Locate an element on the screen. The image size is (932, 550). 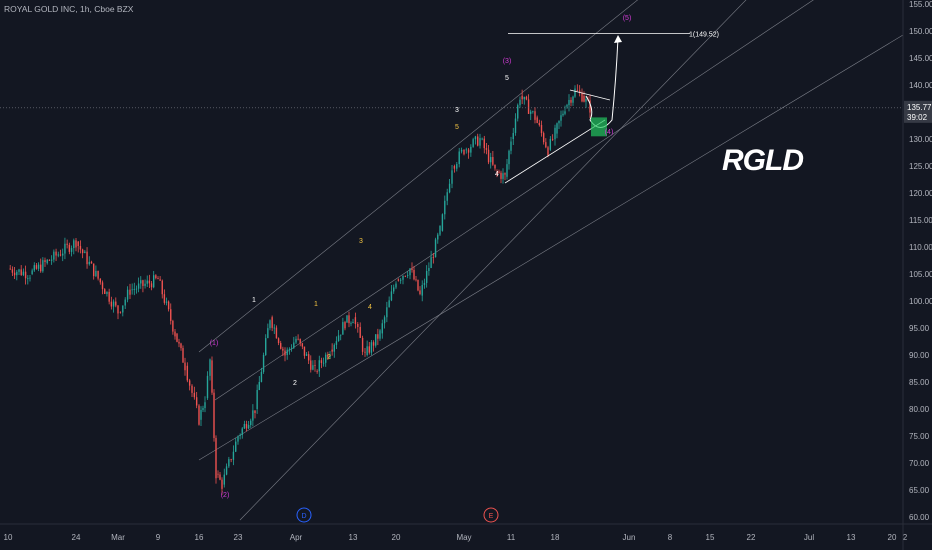
y-tick-label: 155.00 is located at coordinates (920, 4).